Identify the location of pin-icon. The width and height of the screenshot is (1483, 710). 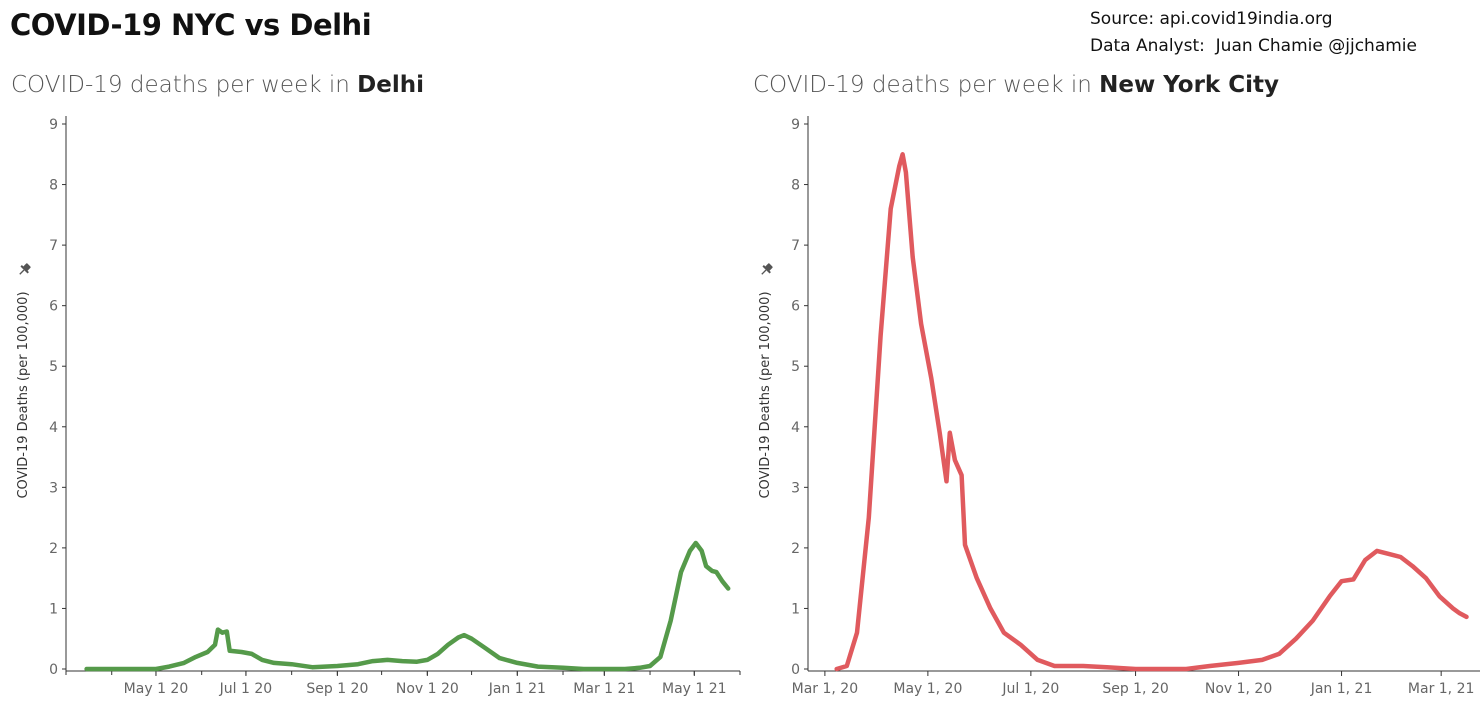
(24, 270).